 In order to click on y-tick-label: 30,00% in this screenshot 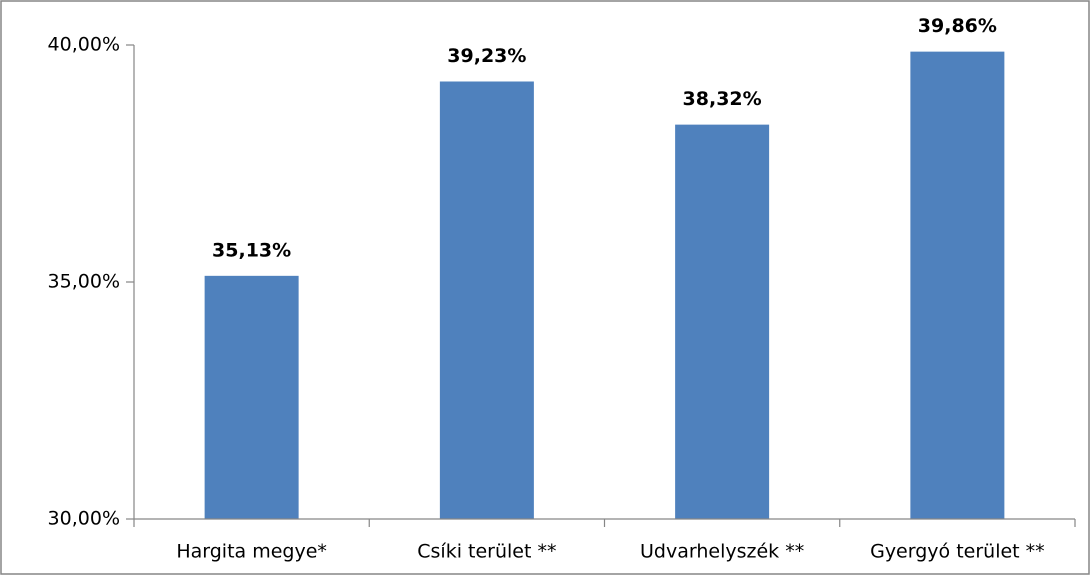, I will do `click(84, 519)`.